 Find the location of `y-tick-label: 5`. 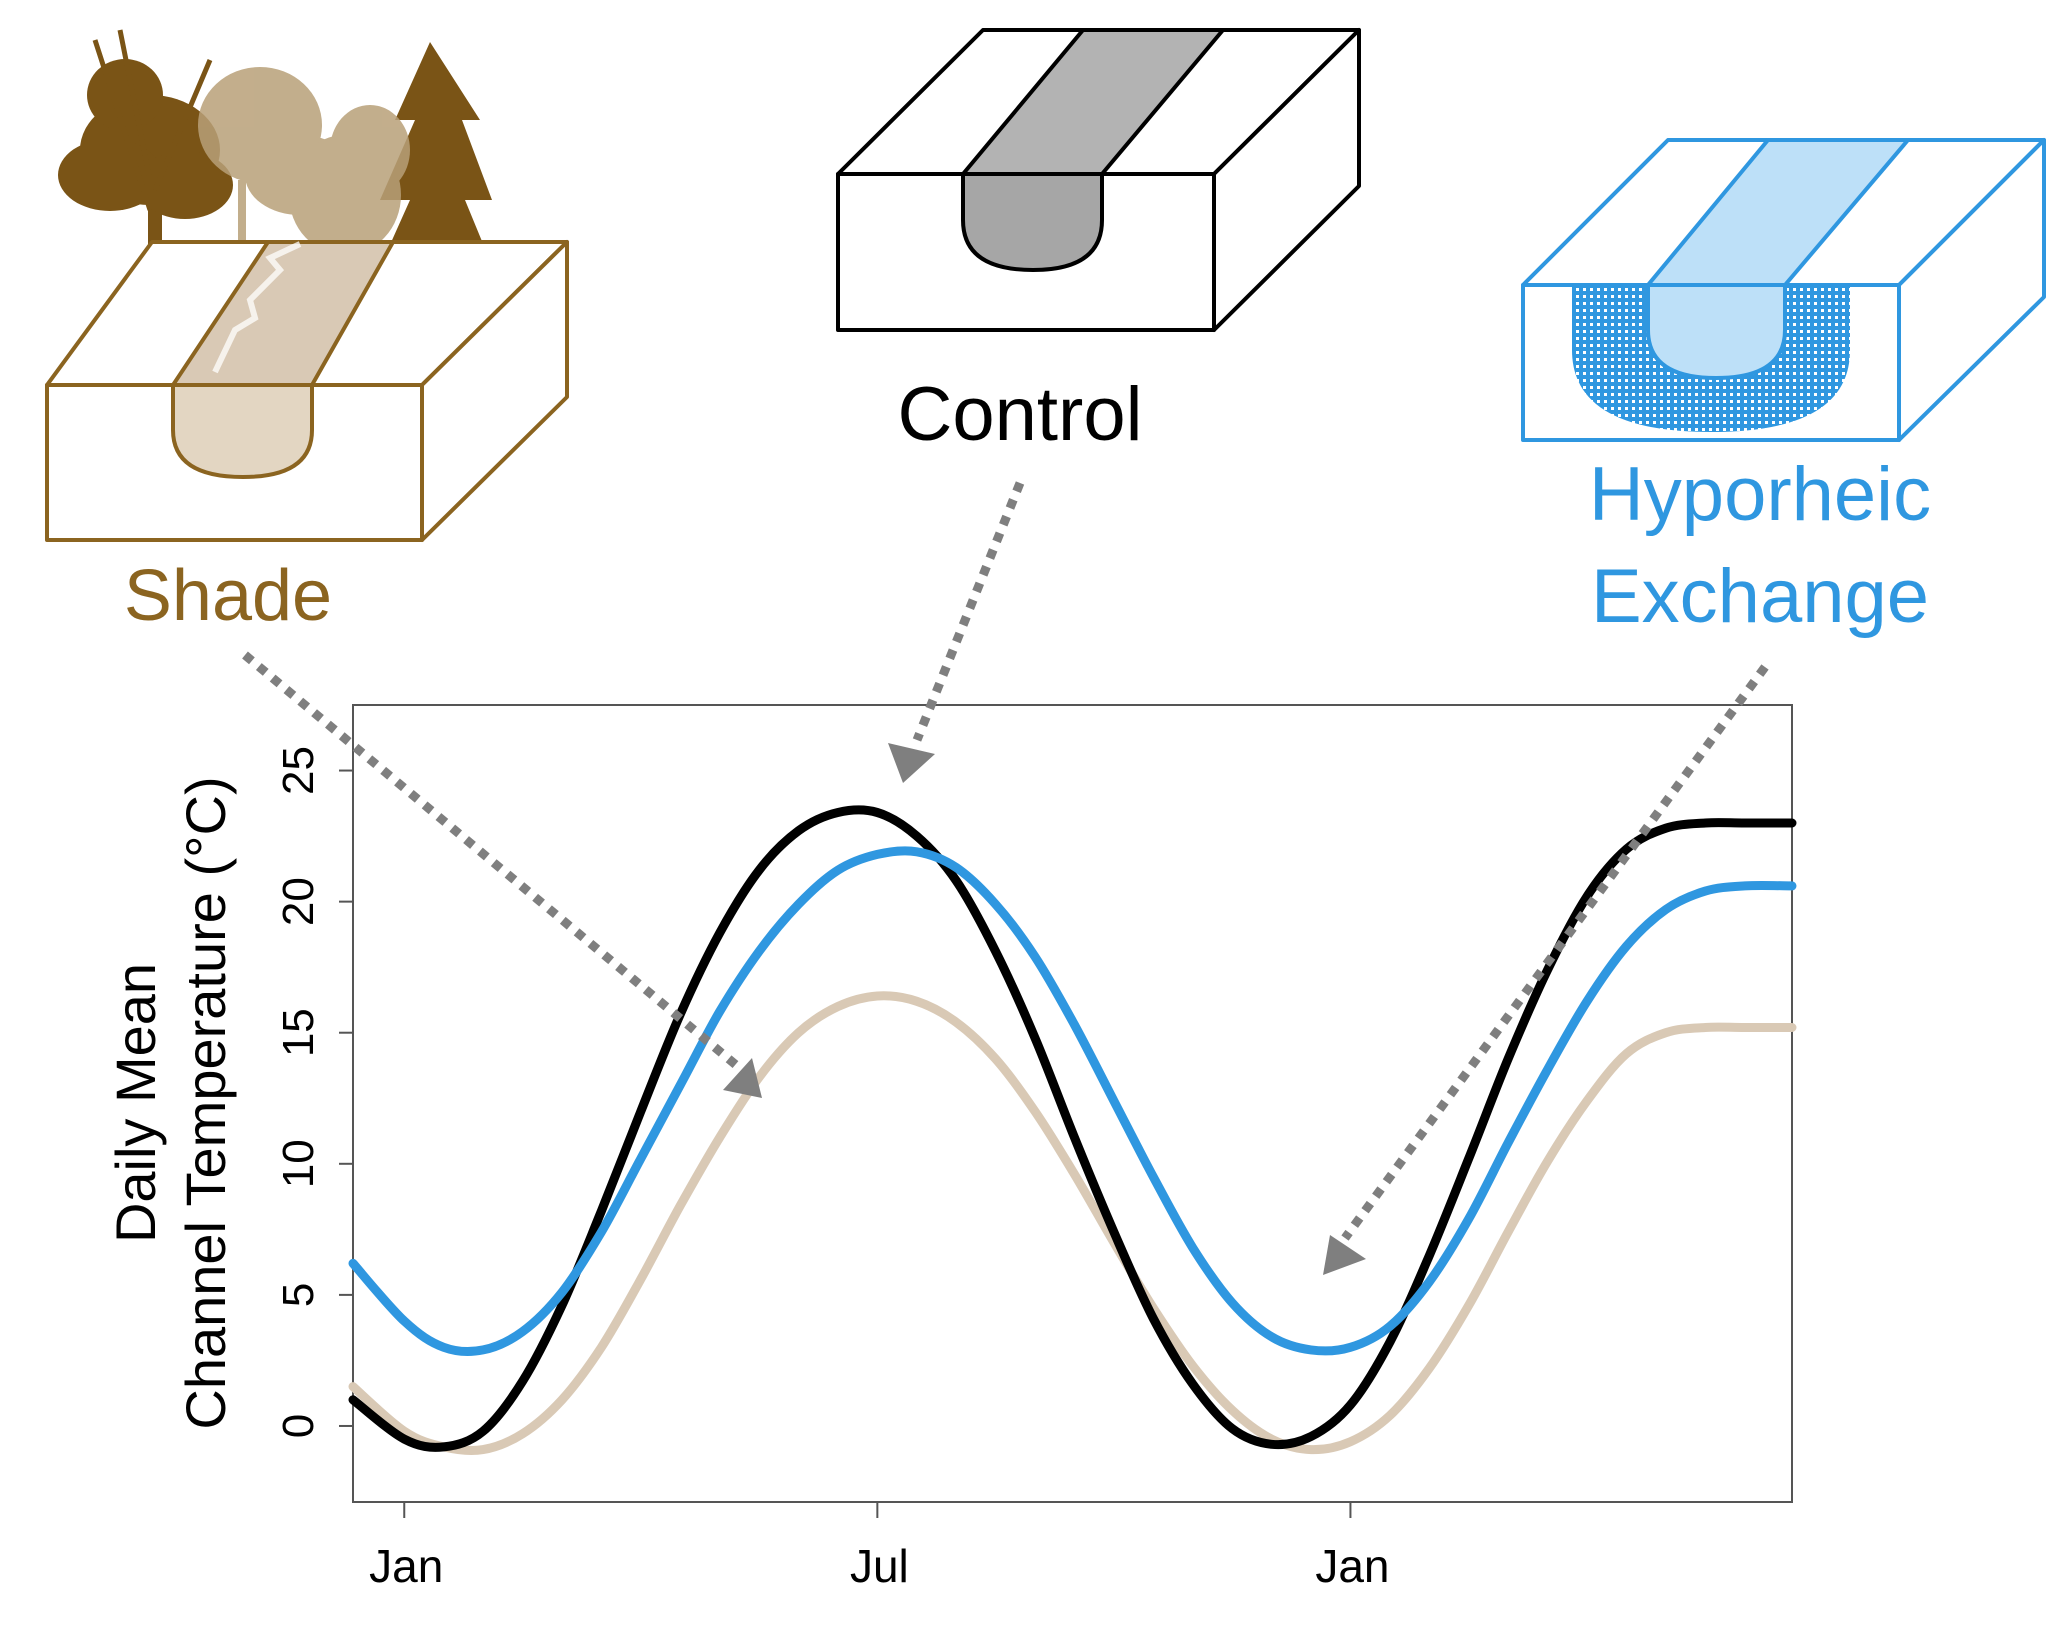

y-tick-label: 5 is located at coordinates (298, 1295).